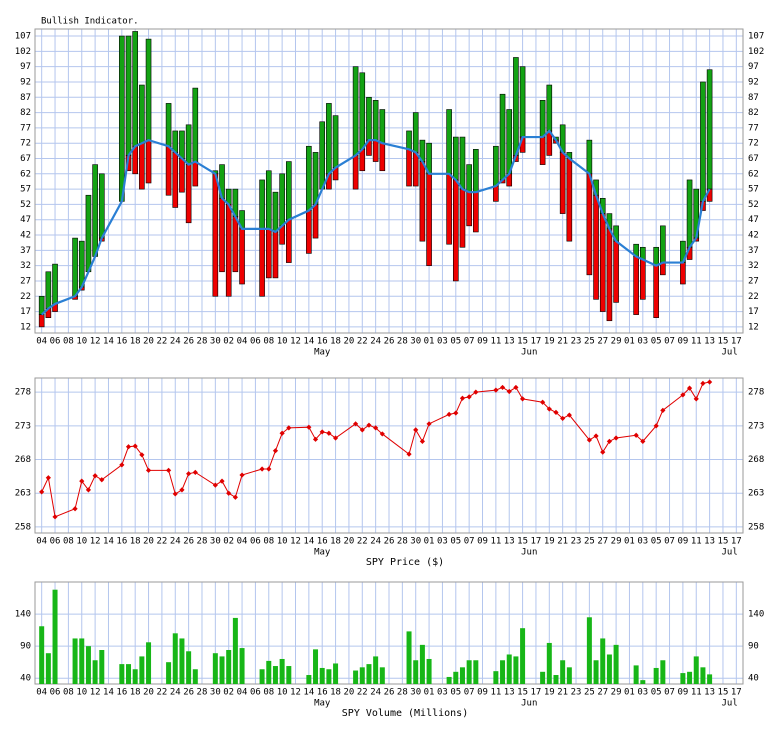  Describe the element at coordinates (753, 205) in the screenshot. I see `y-tick-label: 52` at that location.